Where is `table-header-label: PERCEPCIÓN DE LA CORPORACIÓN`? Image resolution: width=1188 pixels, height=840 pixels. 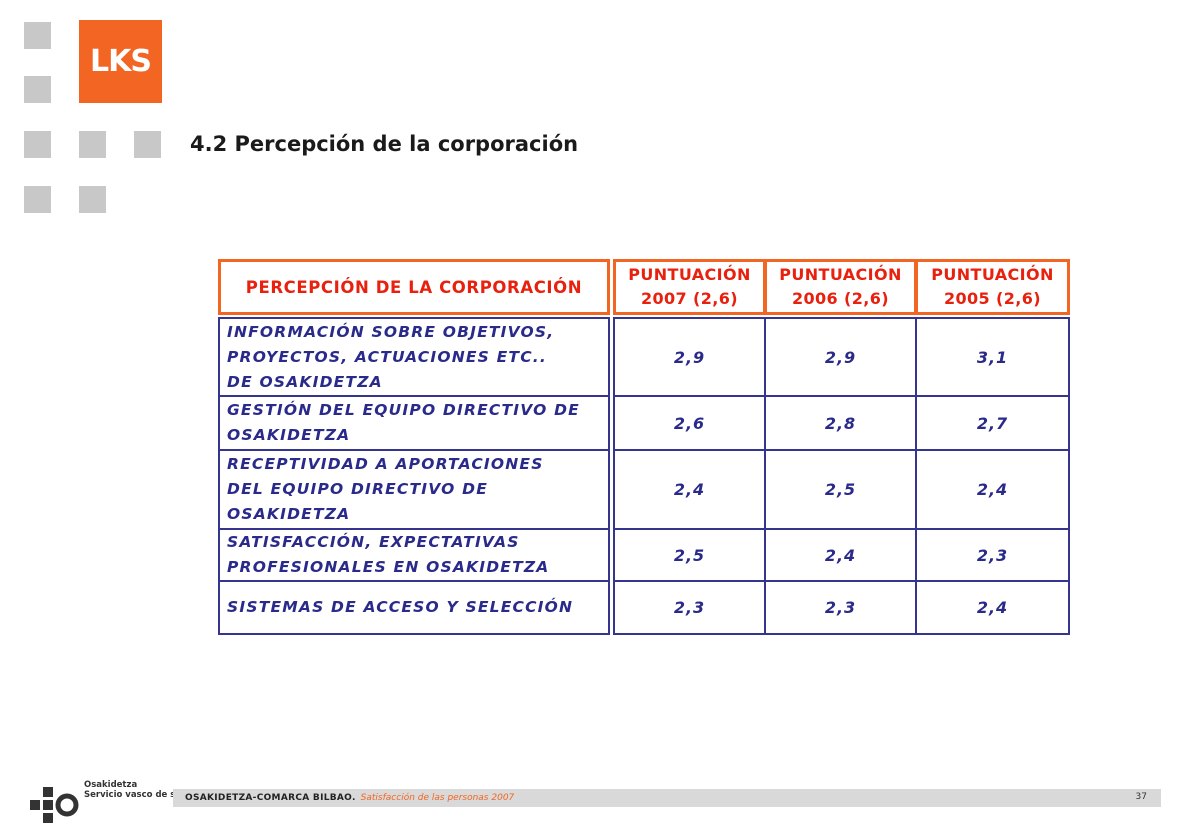
table-header-label: PERCEPCIÓN DE LA CORPORACIÓN is located at coordinates (414, 287).